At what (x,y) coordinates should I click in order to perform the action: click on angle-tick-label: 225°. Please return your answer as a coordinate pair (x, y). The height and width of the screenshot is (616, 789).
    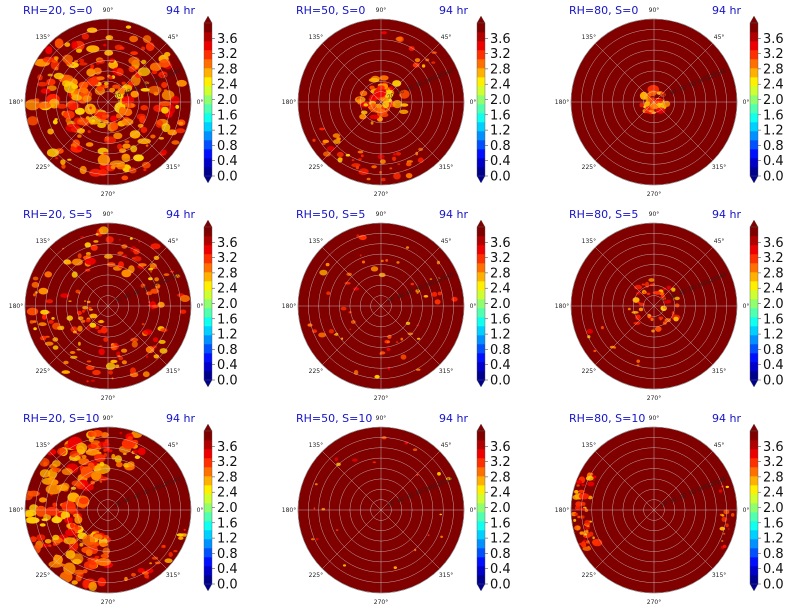
    Looking at the image, I should click on (43, 371).